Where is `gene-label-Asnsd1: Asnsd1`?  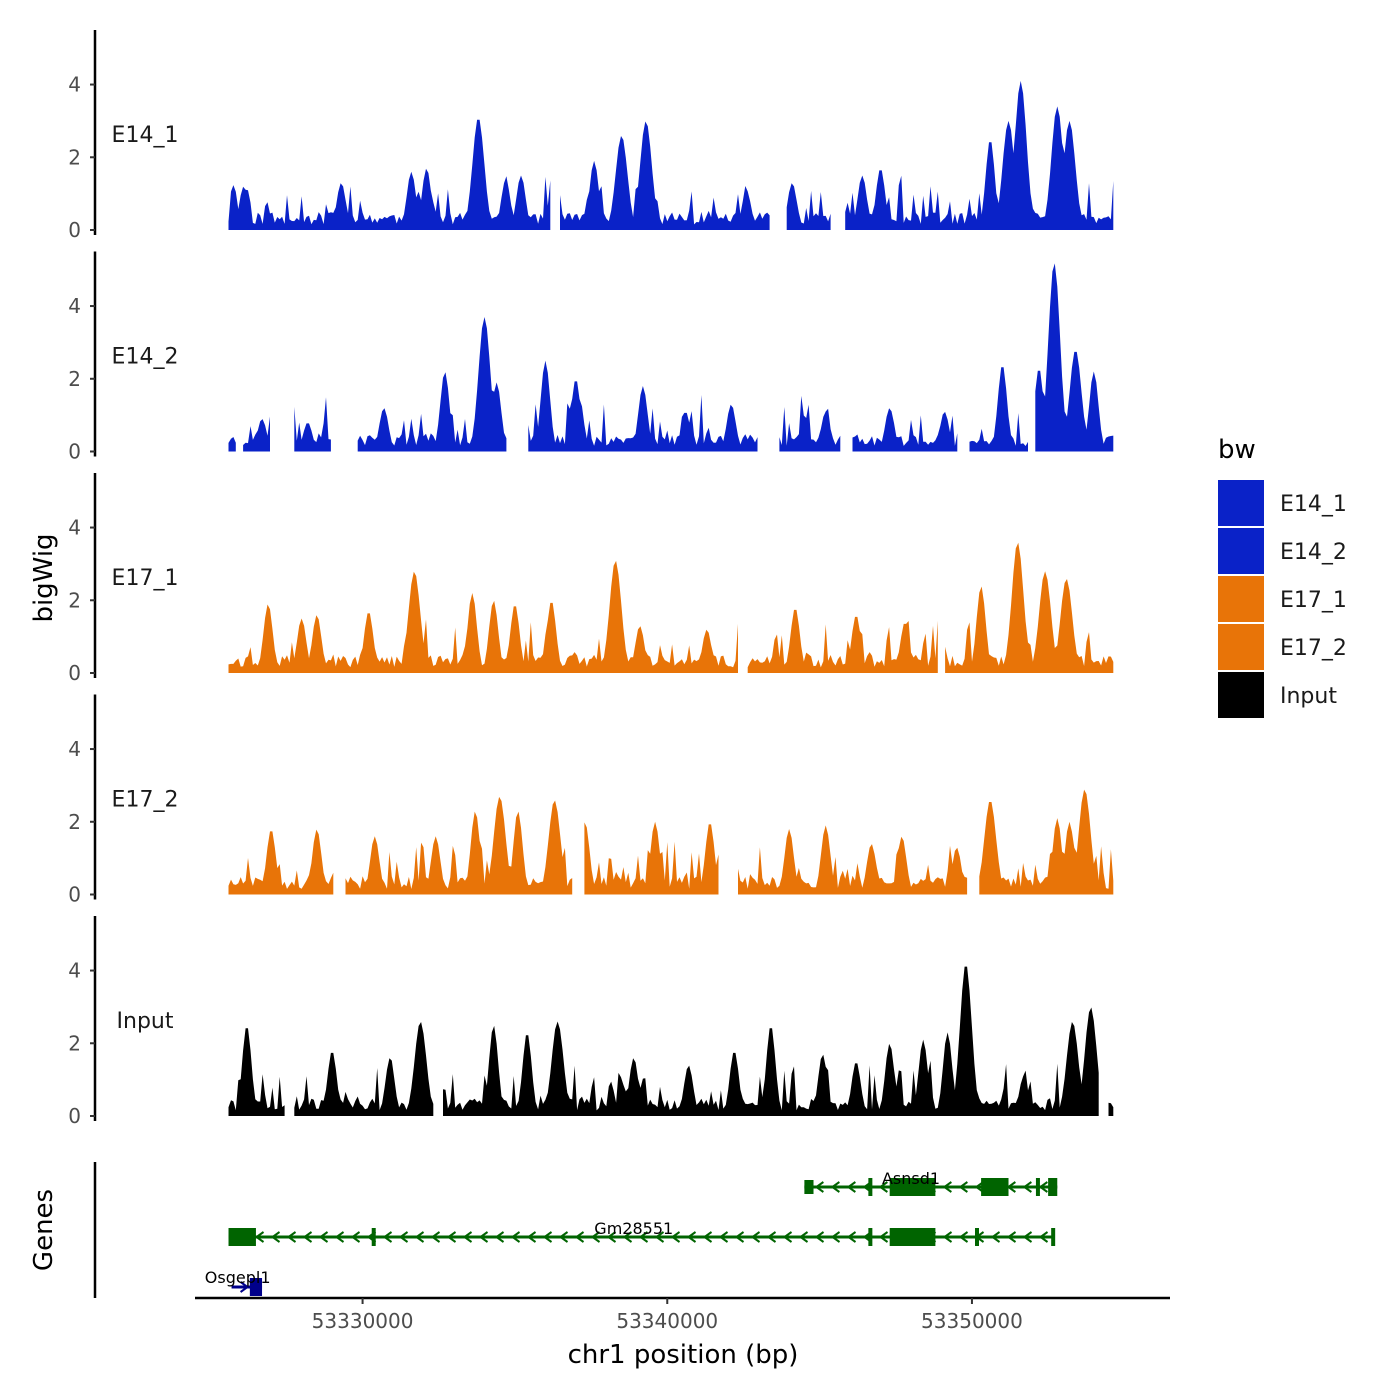
gene-label-Asnsd1: Asnsd1 is located at coordinates (911, 1178).